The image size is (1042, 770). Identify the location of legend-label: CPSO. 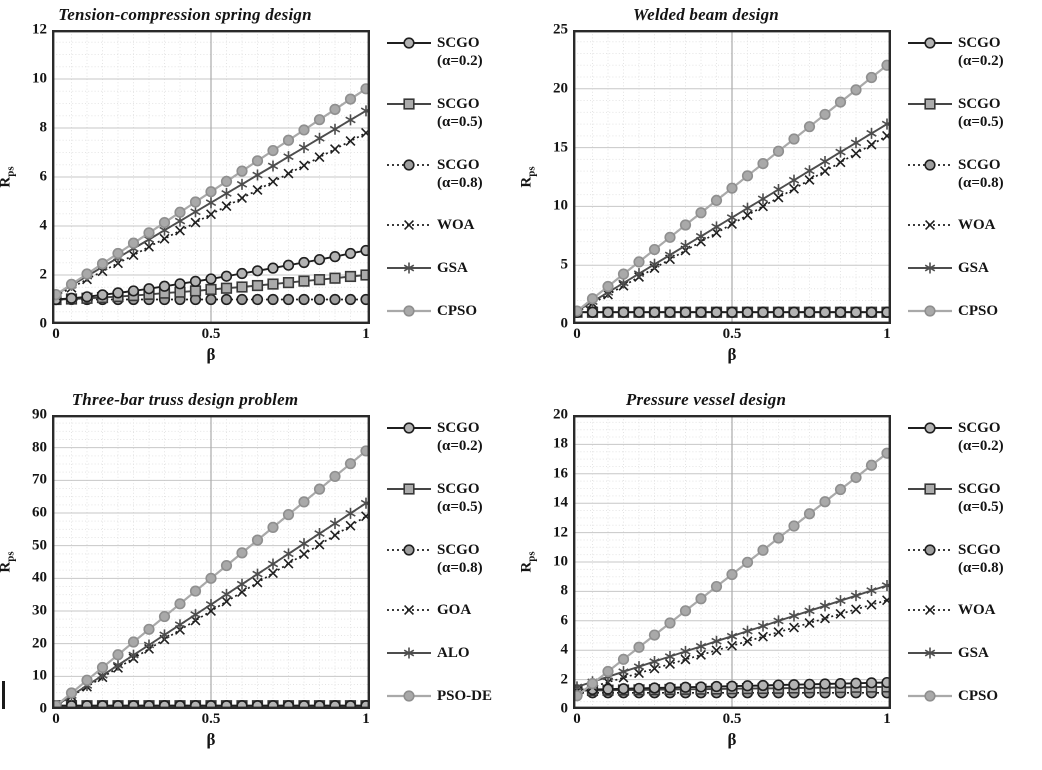
(457, 310).